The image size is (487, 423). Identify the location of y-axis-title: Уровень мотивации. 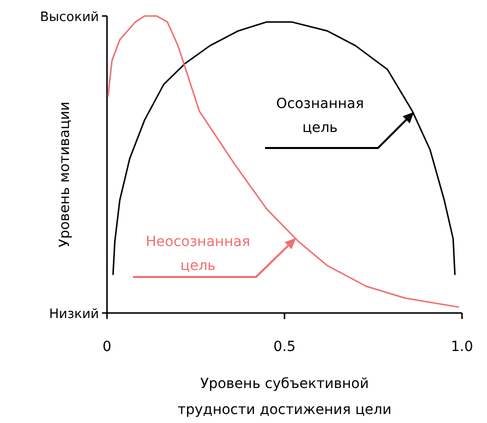
(65, 175).